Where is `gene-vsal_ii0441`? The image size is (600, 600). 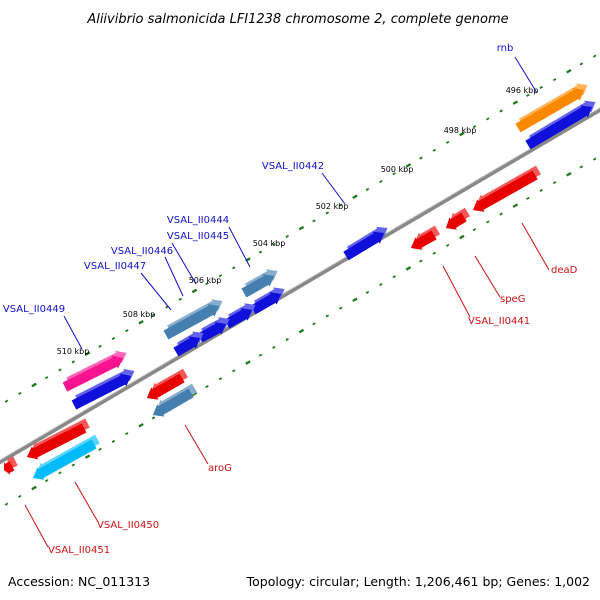 gene-vsal_ii0441 is located at coordinates (425, 237).